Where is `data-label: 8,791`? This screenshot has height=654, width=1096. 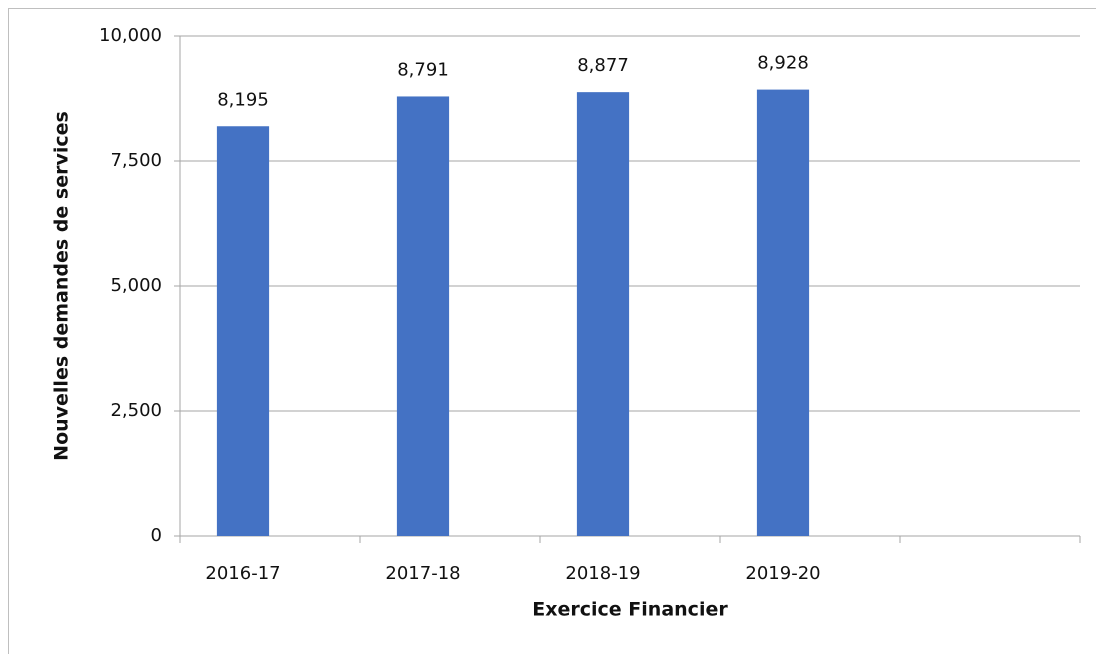 data-label: 8,791 is located at coordinates (423, 69).